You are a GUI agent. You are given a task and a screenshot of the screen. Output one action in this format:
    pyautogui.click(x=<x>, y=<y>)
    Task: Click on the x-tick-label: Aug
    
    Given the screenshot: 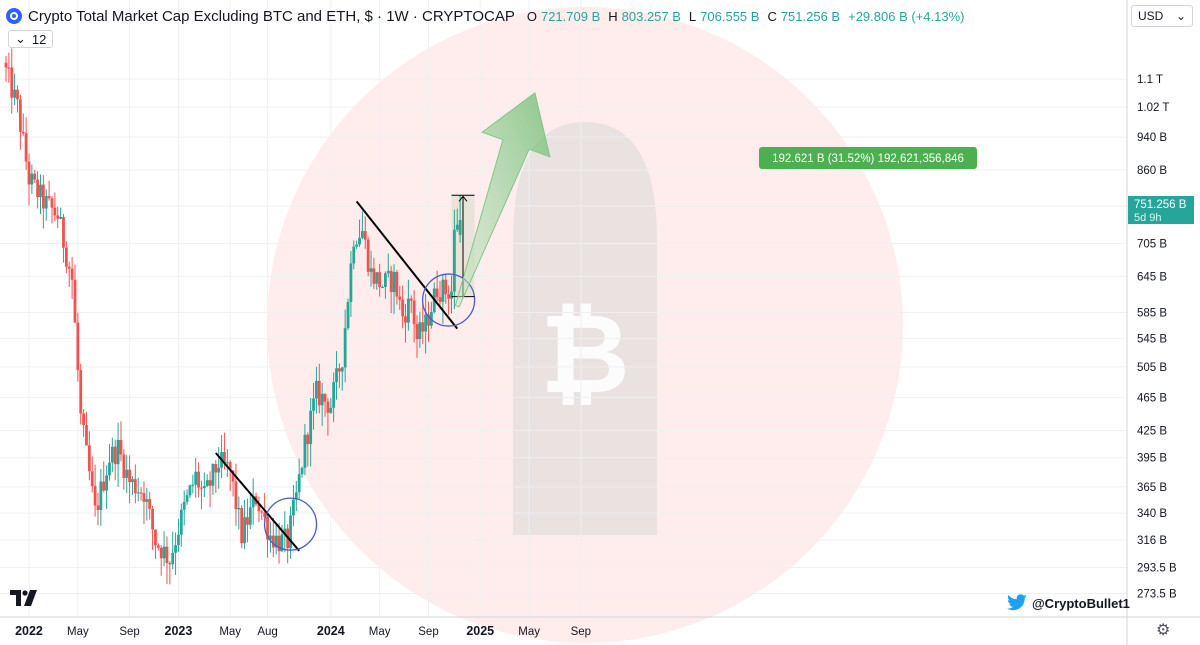 What is the action you would take?
    pyautogui.click(x=267, y=632)
    